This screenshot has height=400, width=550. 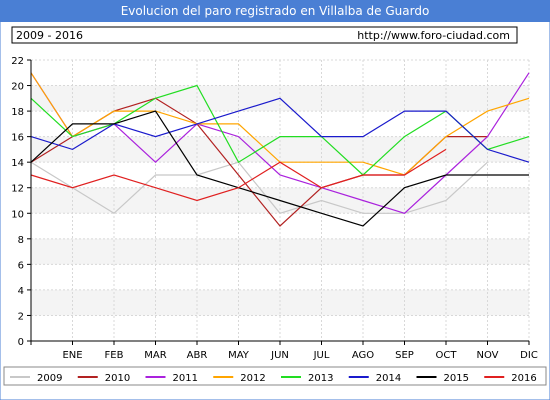 I want to click on x-tick-label: DIC, so click(x=529, y=355).